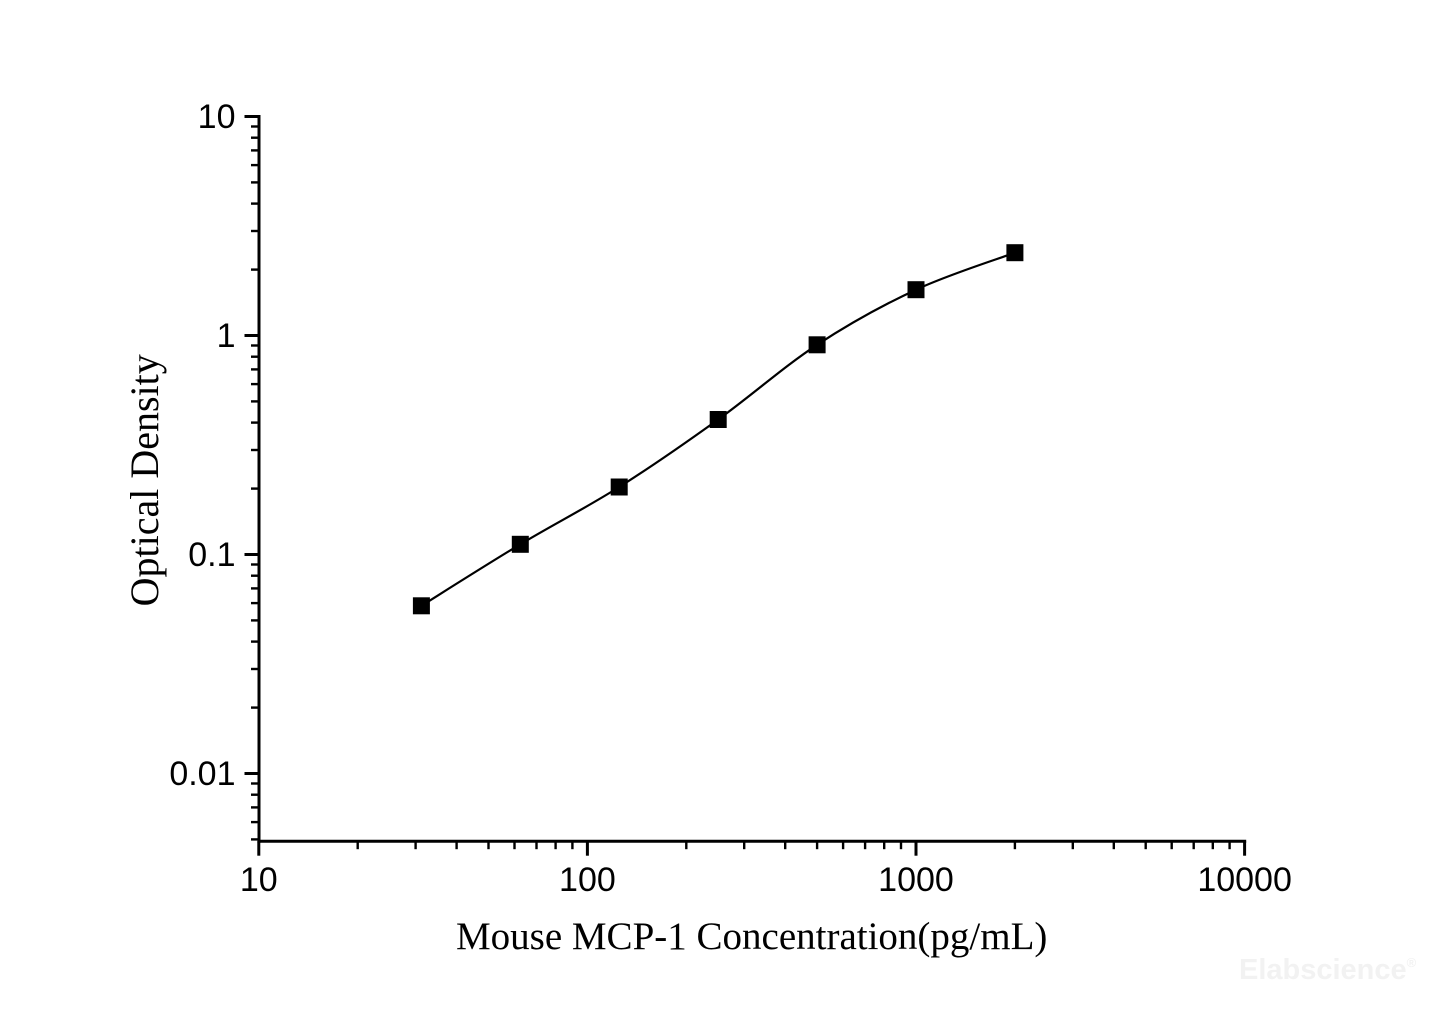 The width and height of the screenshot is (1445, 1009). What do you see at coordinates (144, 480) in the screenshot?
I see `svg-text: Optical Density` at bounding box center [144, 480].